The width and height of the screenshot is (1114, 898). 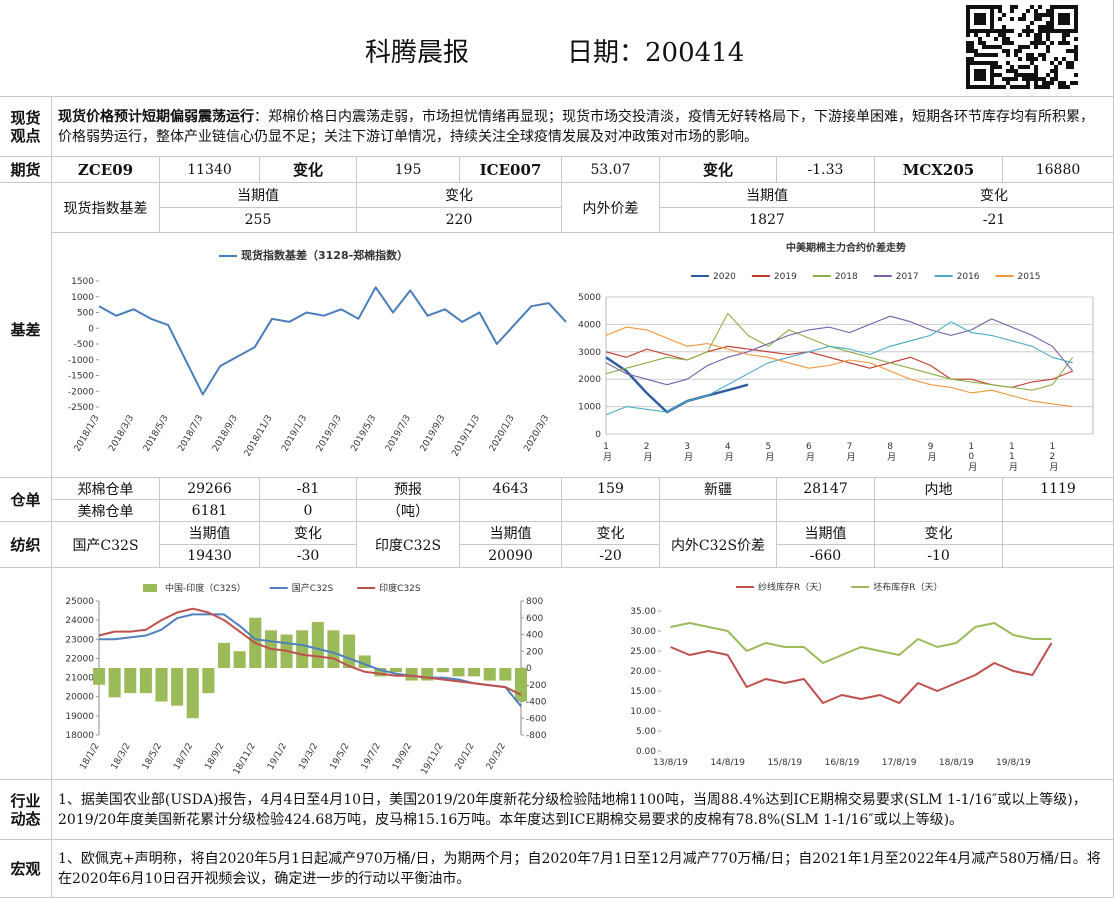 I want to click on x-tick-label: 18/7/2, so click(x=183, y=757).